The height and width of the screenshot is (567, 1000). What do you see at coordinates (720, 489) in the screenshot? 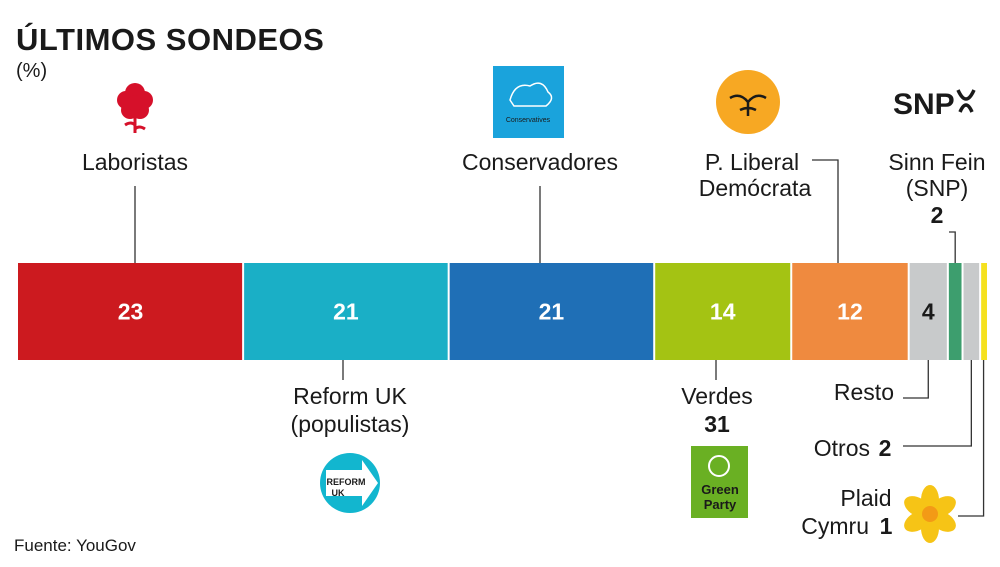
I see `green-logo-text-1: Green` at bounding box center [720, 489].